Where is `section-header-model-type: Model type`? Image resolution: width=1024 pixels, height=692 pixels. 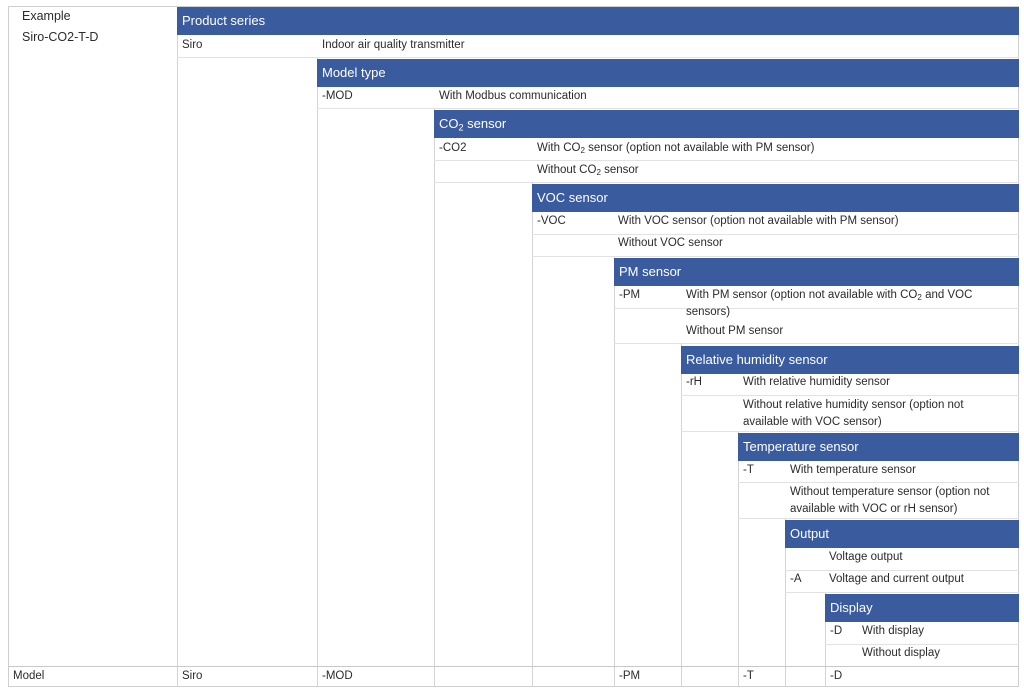
section-header-model-type: Model type is located at coordinates (668, 73).